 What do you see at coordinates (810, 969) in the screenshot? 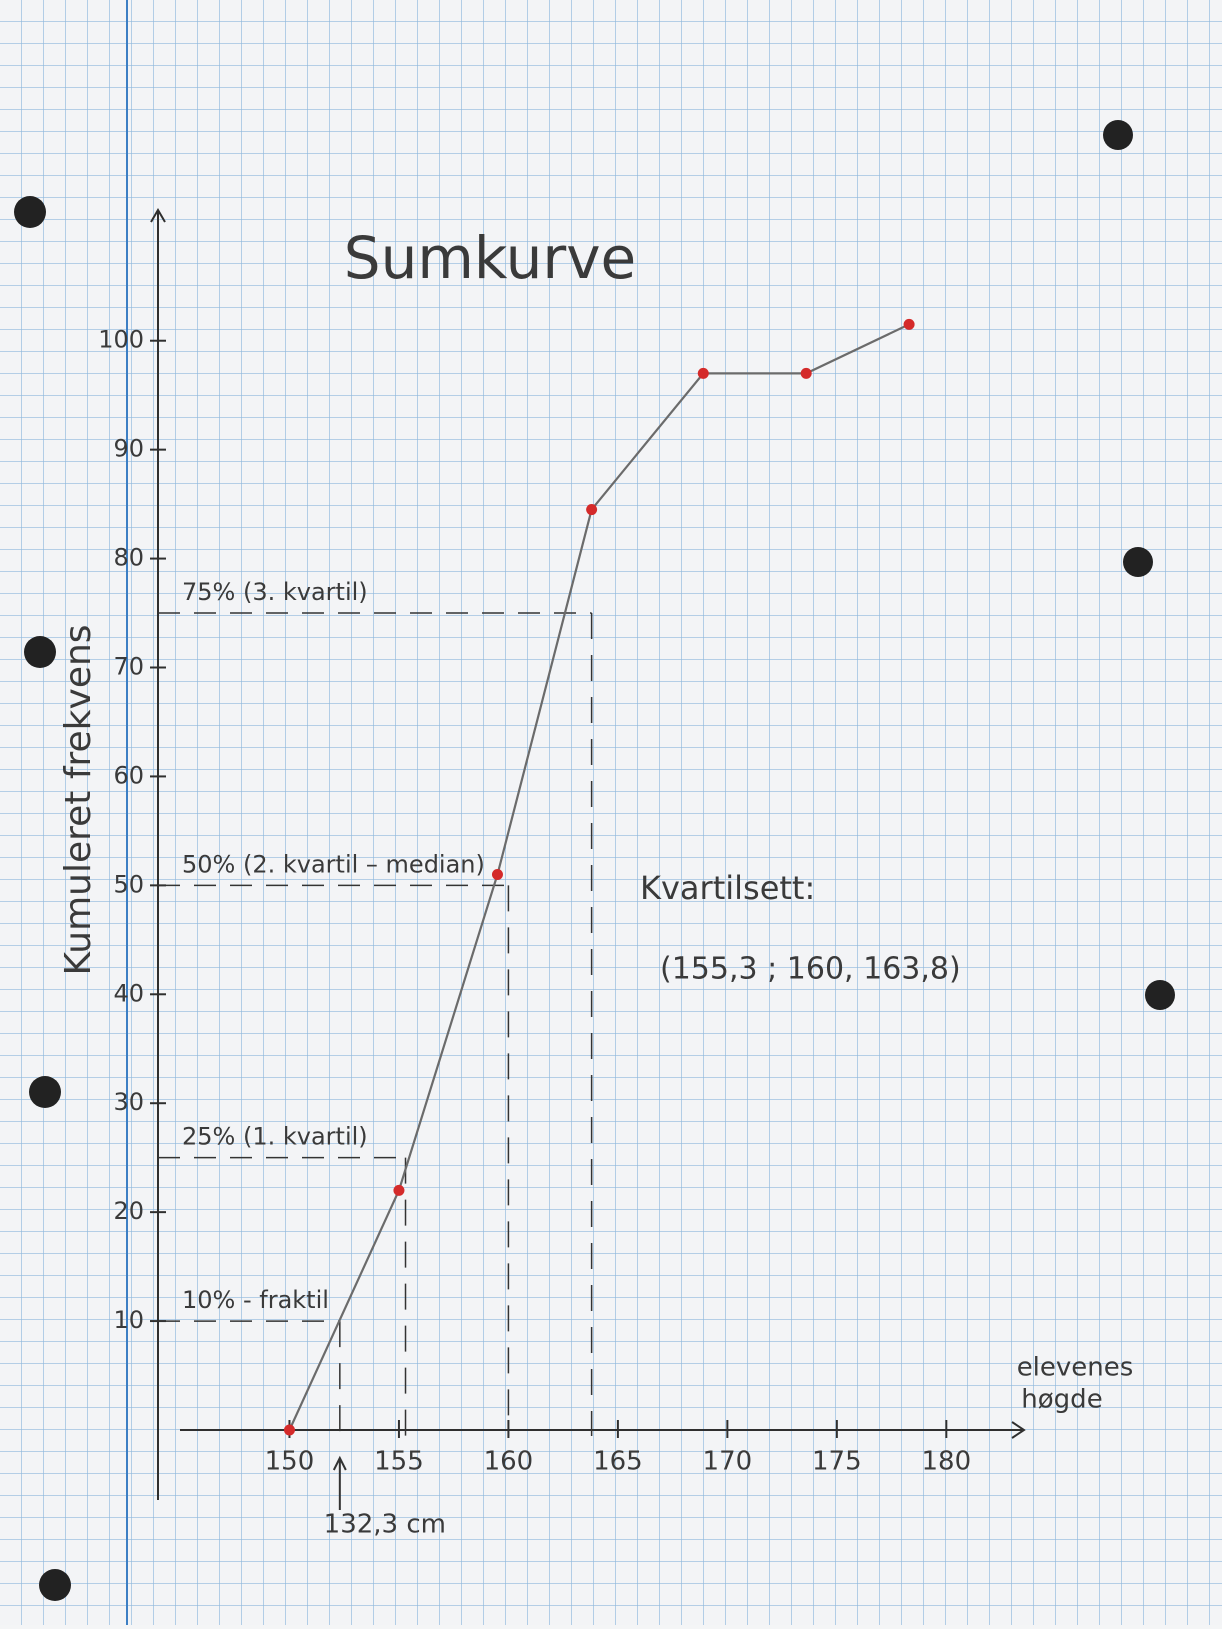
I see `annotation: (155,3 ; 160, 163,8)` at bounding box center [810, 969].